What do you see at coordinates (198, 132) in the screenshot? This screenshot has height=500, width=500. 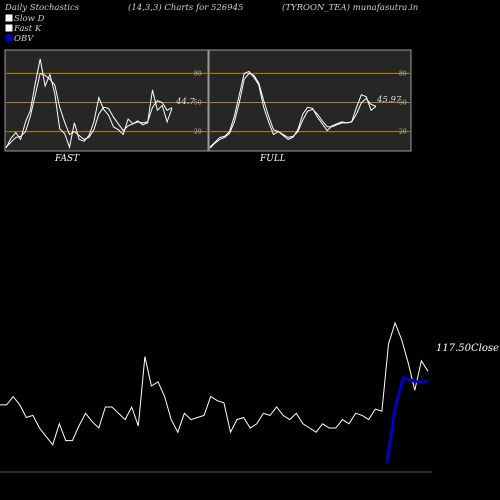 I see `fast-tick-label-20: 20` at bounding box center [198, 132].